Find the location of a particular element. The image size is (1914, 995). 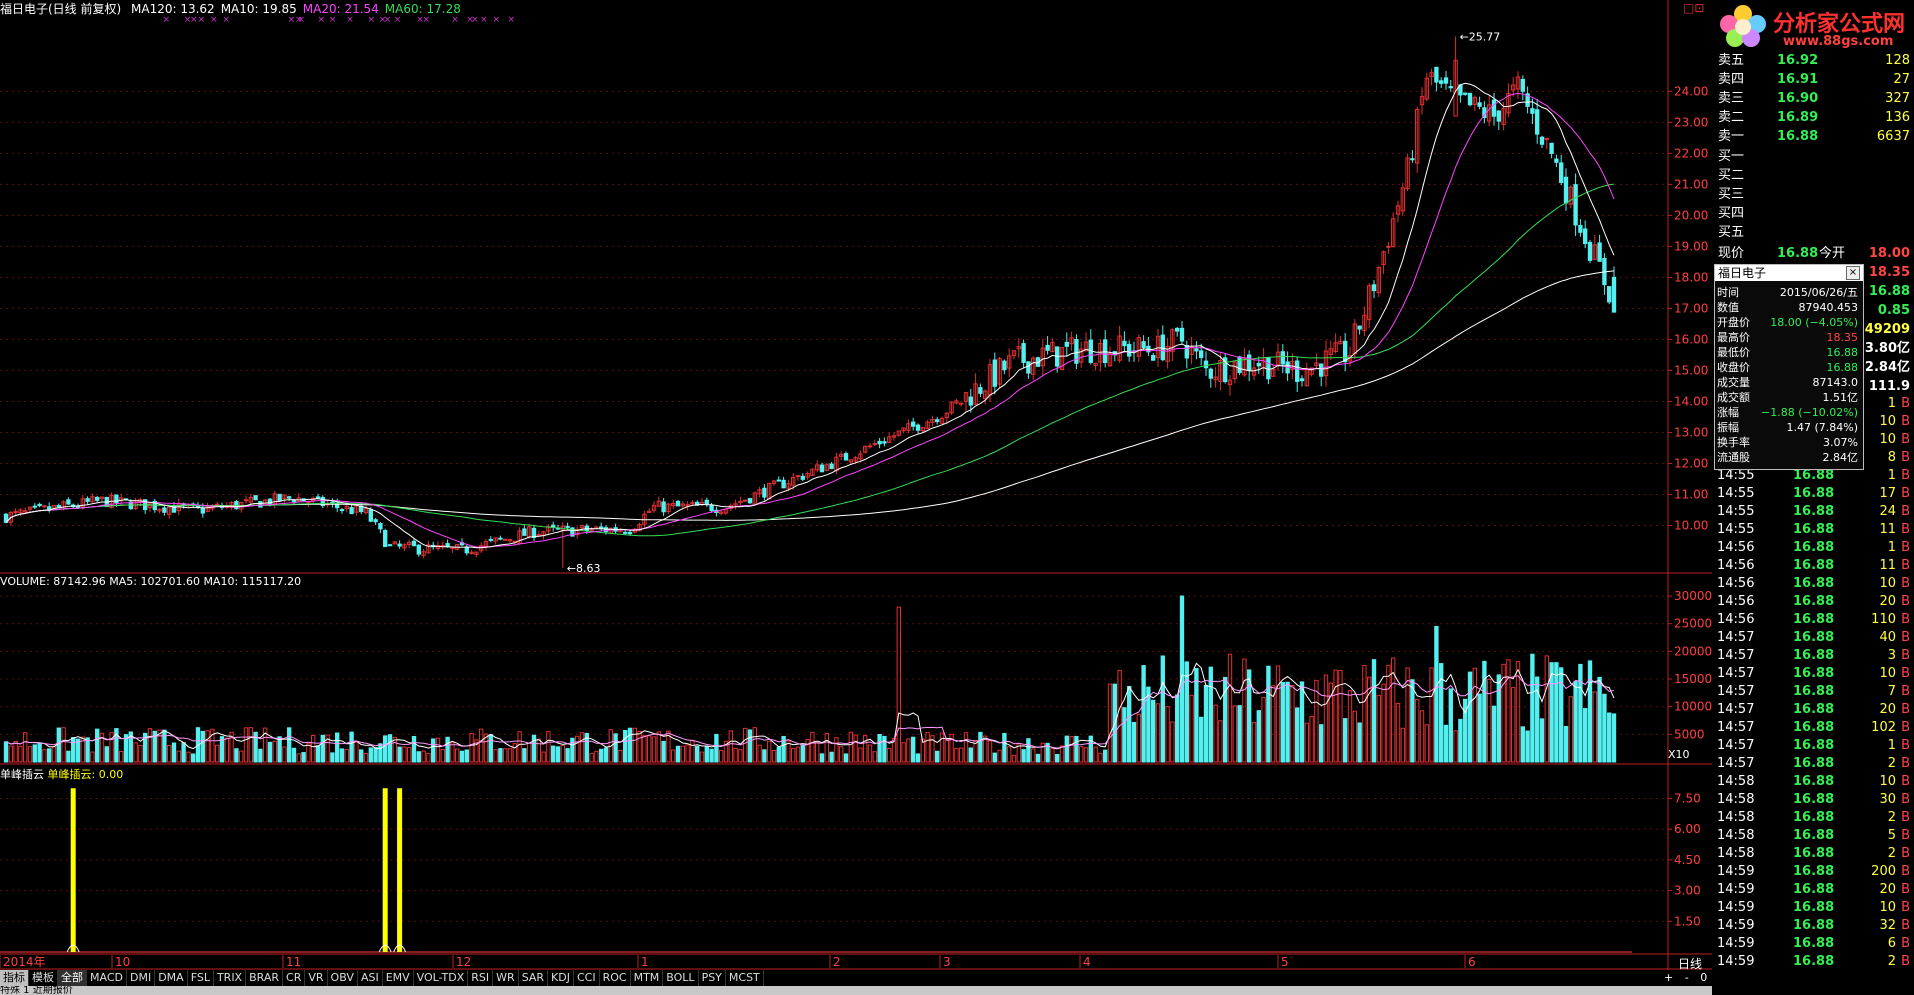

tab-brar: BRAR is located at coordinates (265, 978).